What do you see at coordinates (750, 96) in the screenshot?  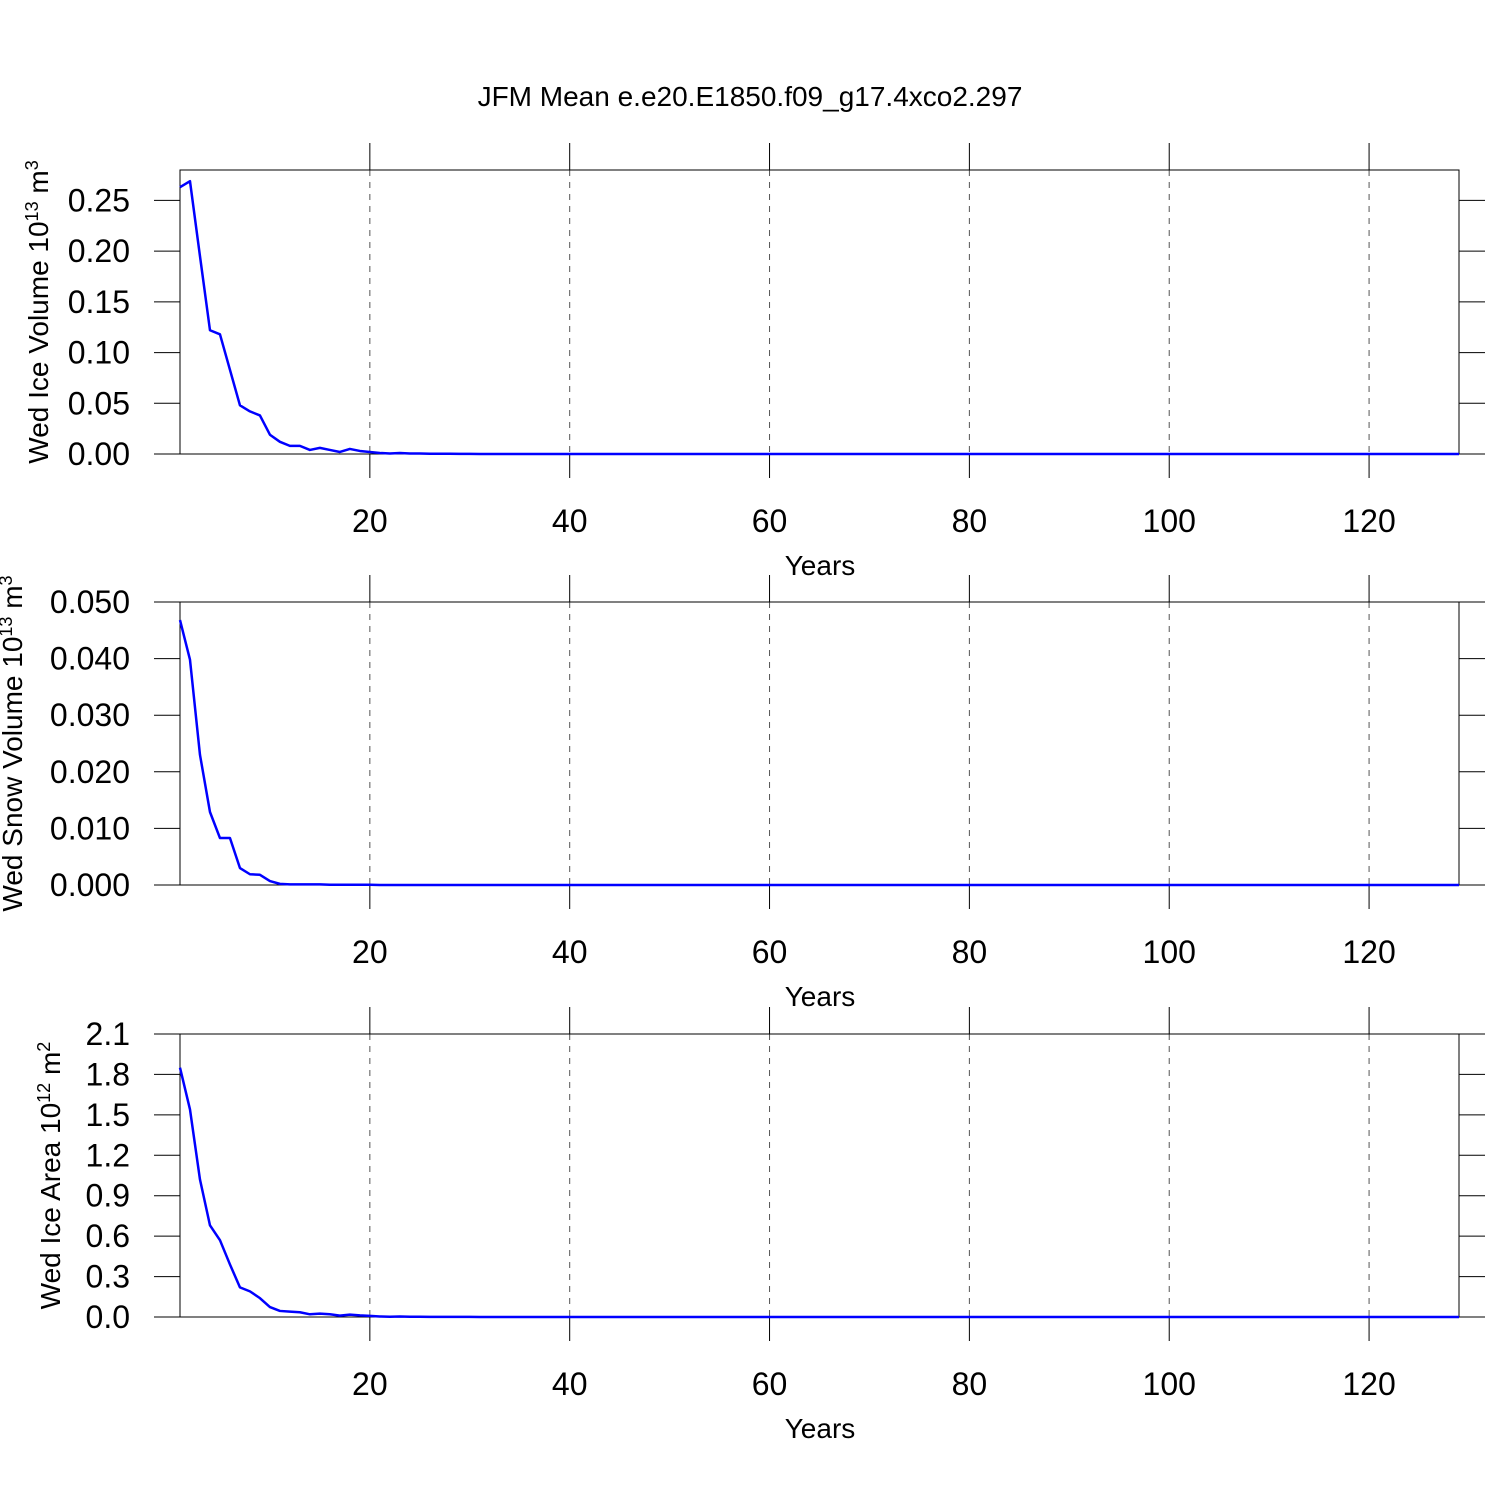 I see `figure-title: JFM Mean e.e20.E1850.f09_g17.4xco2.297` at bounding box center [750, 96].